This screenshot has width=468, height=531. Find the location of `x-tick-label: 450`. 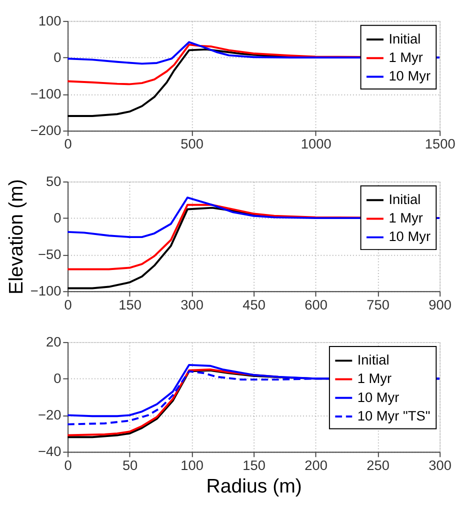

x-tick-label: 450 is located at coordinates (254, 304).